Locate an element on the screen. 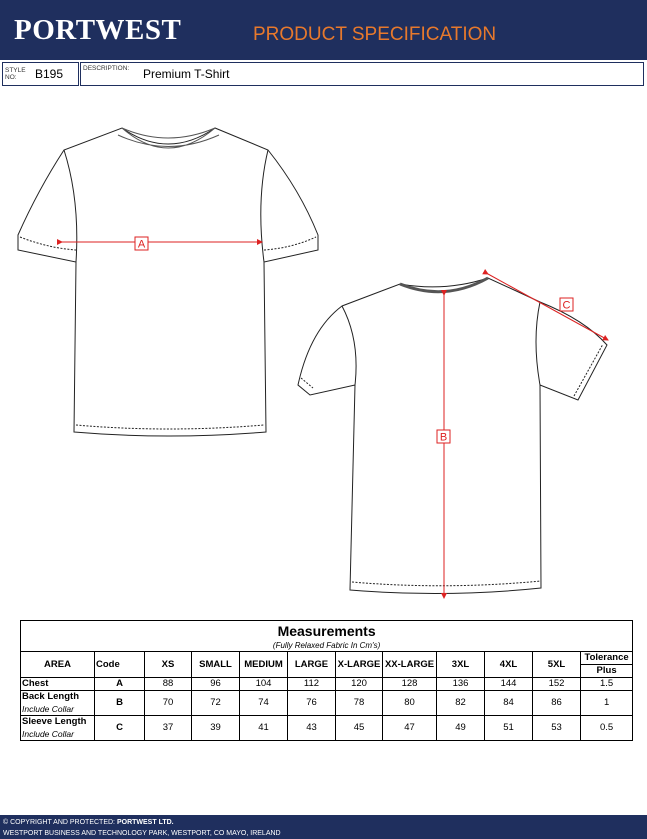  value: 120 is located at coordinates (359, 684).